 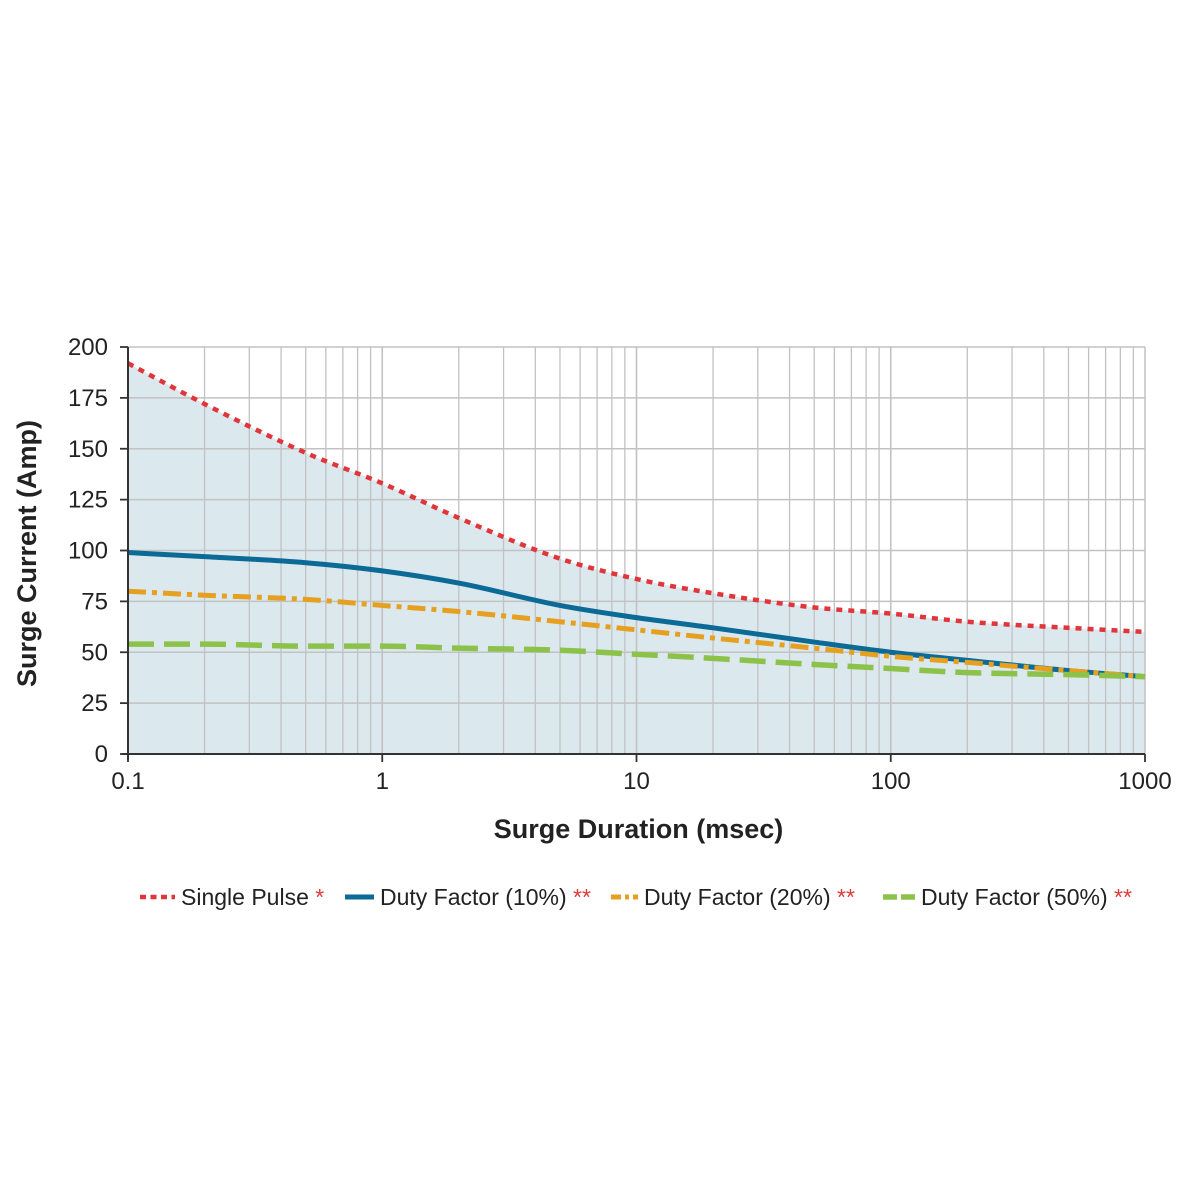 What do you see at coordinates (891, 781) in the screenshot?
I see `x-tick-label: 100` at bounding box center [891, 781].